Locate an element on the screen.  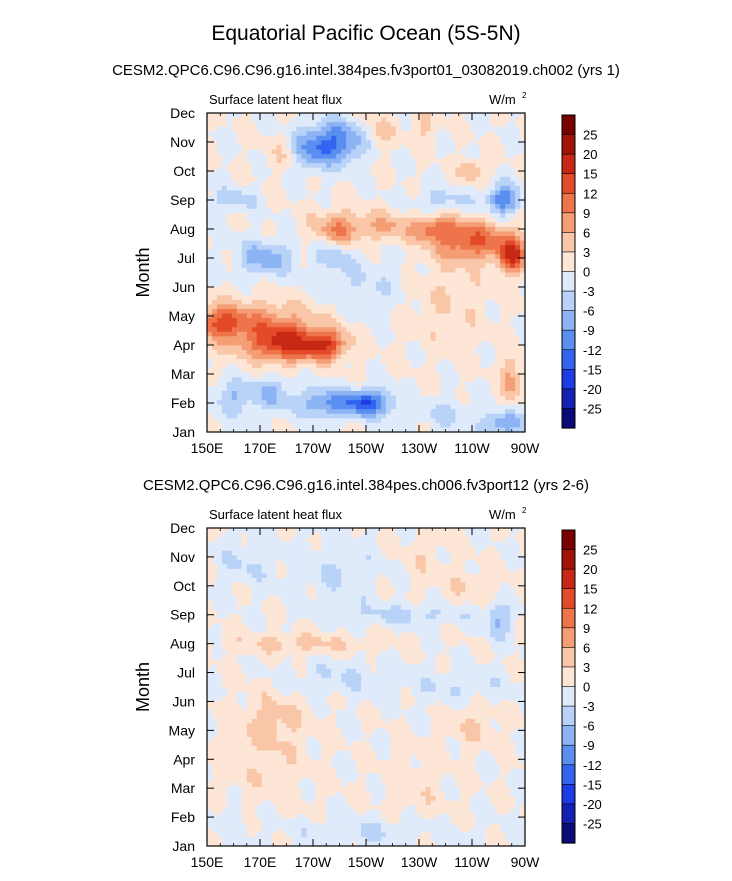
x-tick-label: 110W is located at coordinates (472, 448).